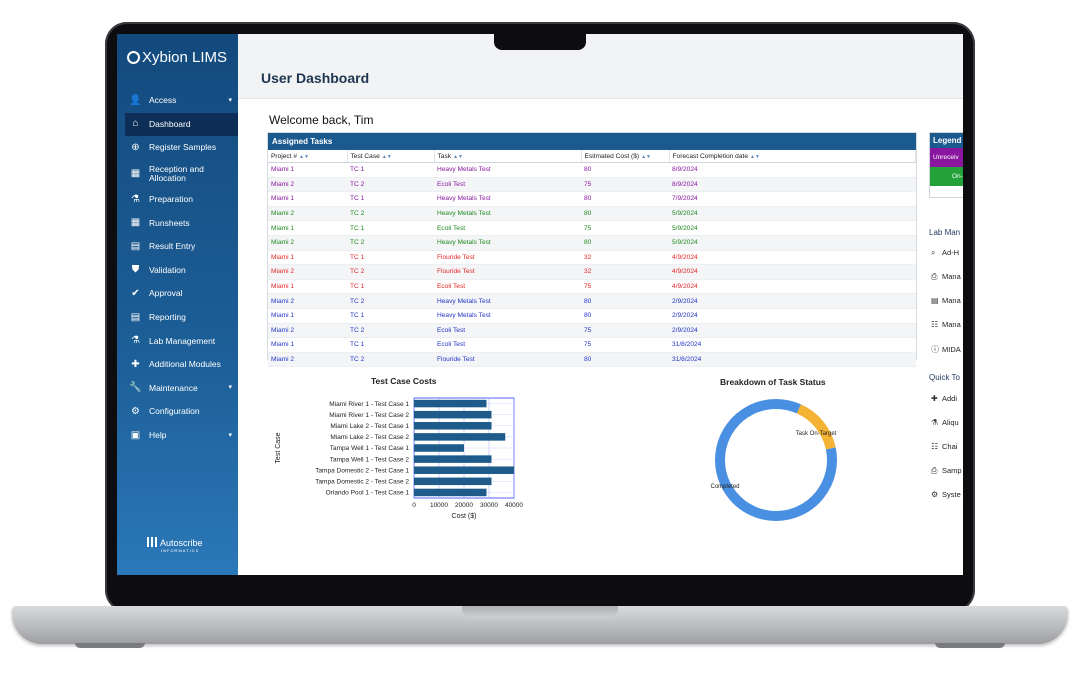 The image size is (1080, 681). I want to click on quick-tools-link: ⚗ Aliqu, so click(945, 422).